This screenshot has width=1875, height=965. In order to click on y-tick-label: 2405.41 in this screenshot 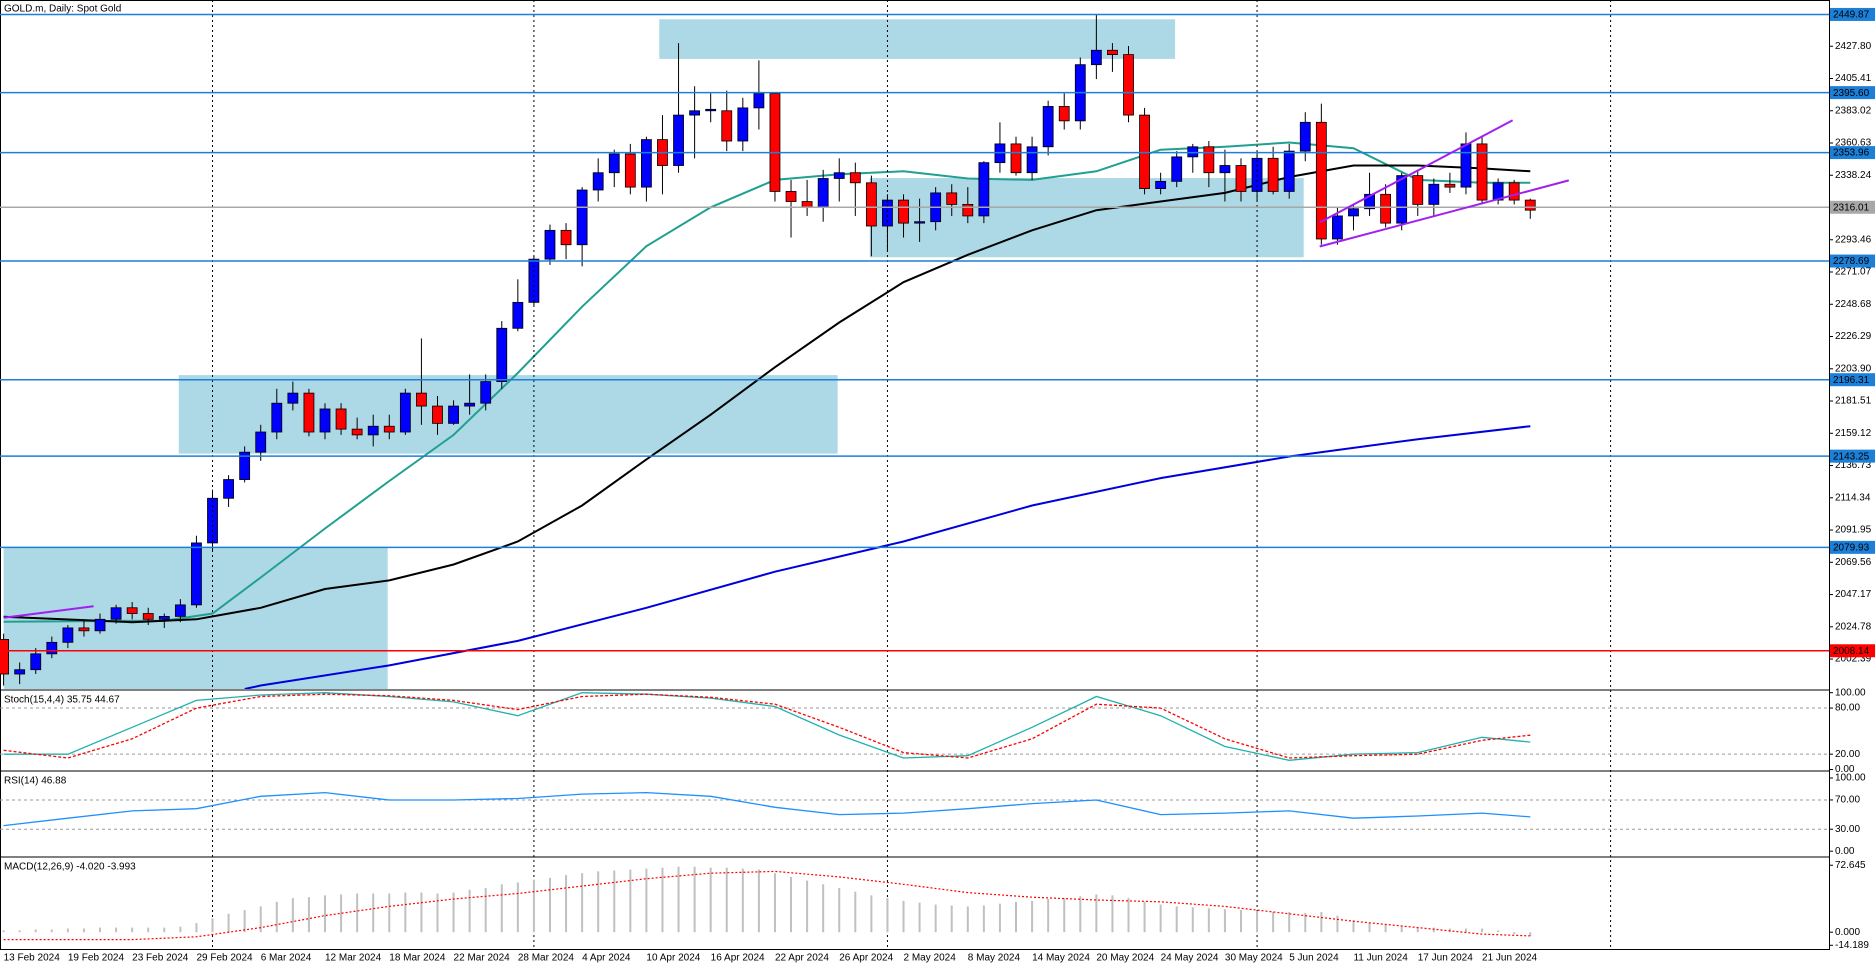, I will do `click(1853, 78)`.